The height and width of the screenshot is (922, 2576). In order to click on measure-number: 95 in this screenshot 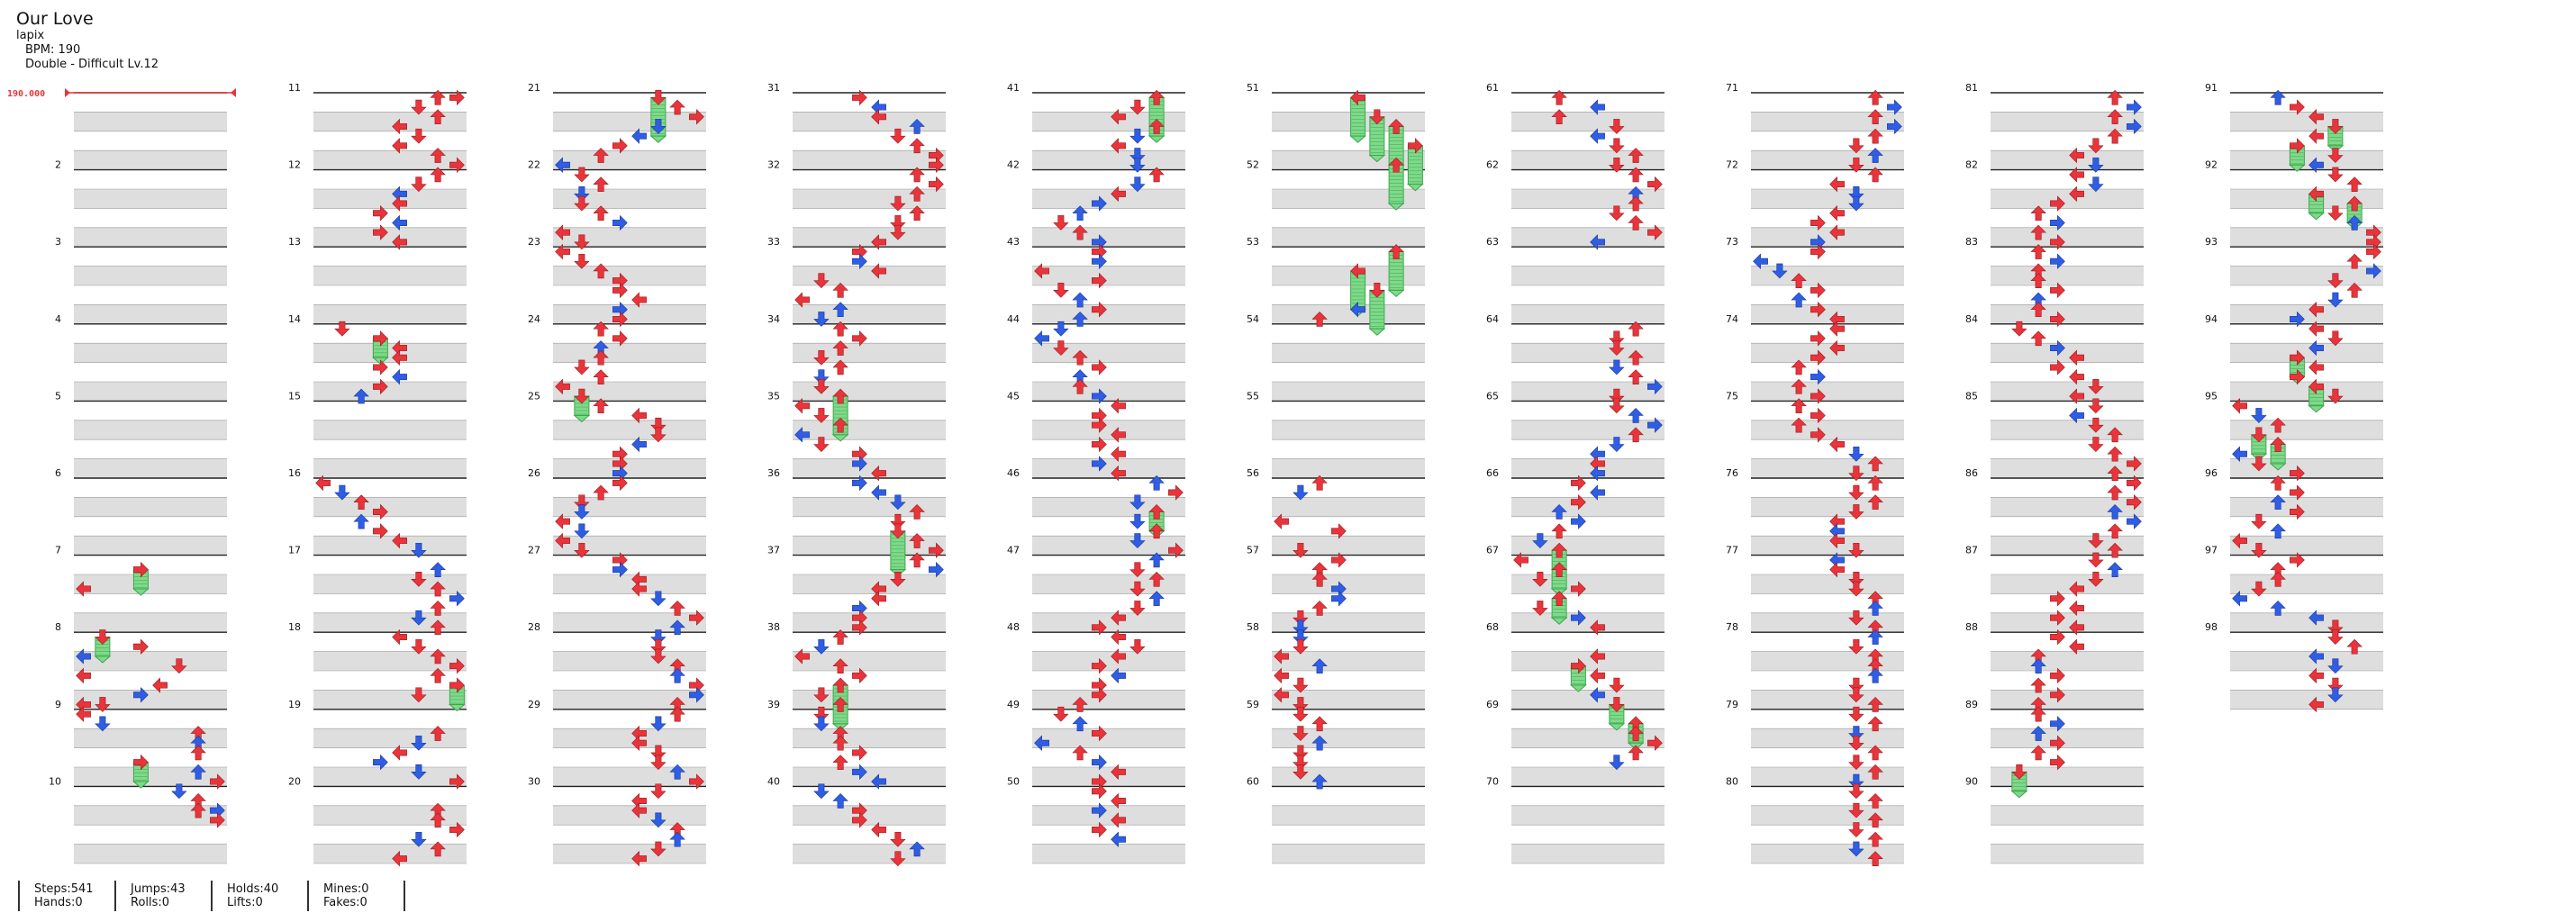, I will do `click(2212, 396)`.